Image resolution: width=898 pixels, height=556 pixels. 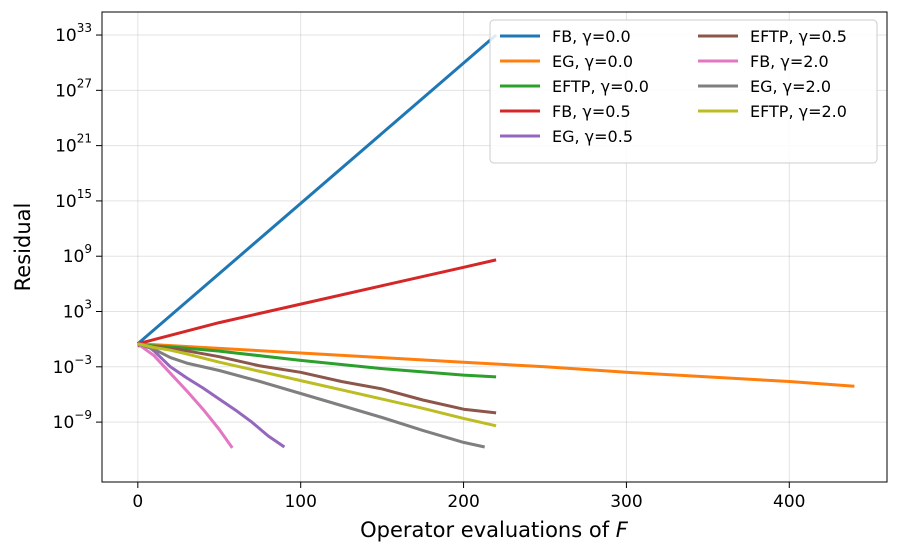 I want to click on legend-label: FB, γ=0.5, so click(x=591, y=111).